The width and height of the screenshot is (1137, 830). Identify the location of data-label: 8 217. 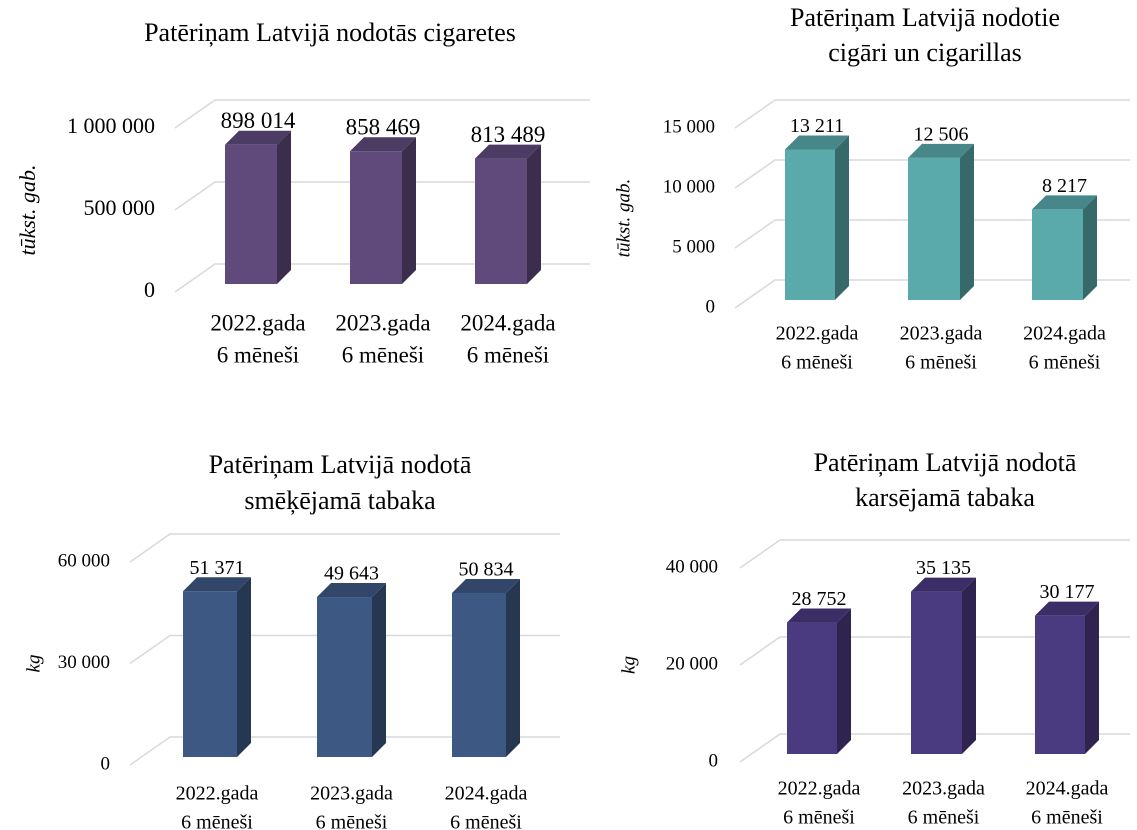
(1064, 186).